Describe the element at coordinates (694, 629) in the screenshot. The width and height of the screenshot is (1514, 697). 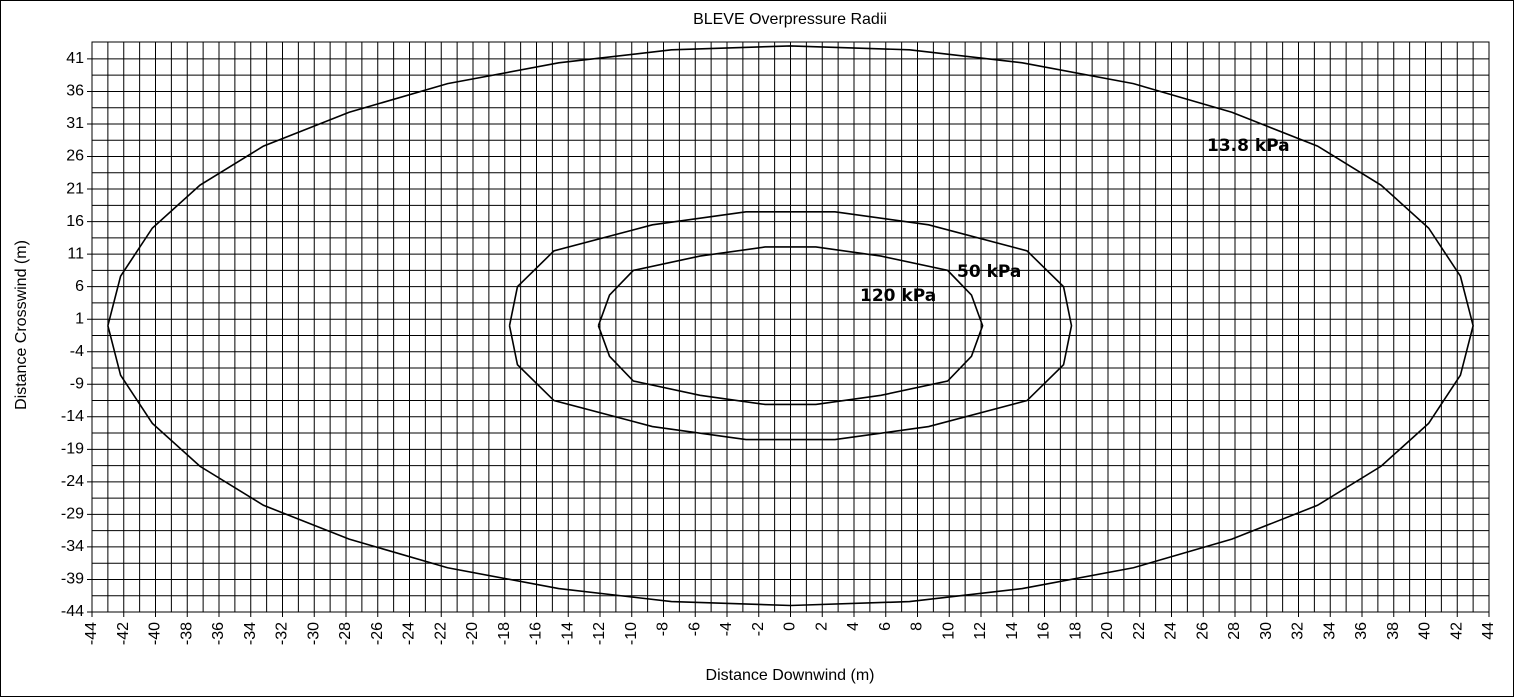
I see `x-tick-label: -6` at that location.